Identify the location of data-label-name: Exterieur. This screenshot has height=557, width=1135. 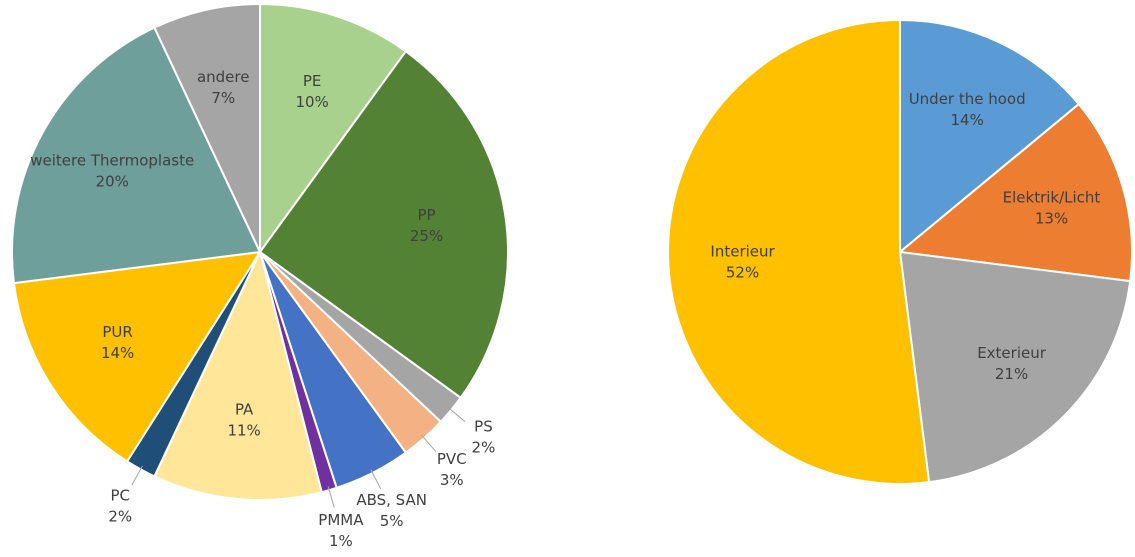
(1012, 353).